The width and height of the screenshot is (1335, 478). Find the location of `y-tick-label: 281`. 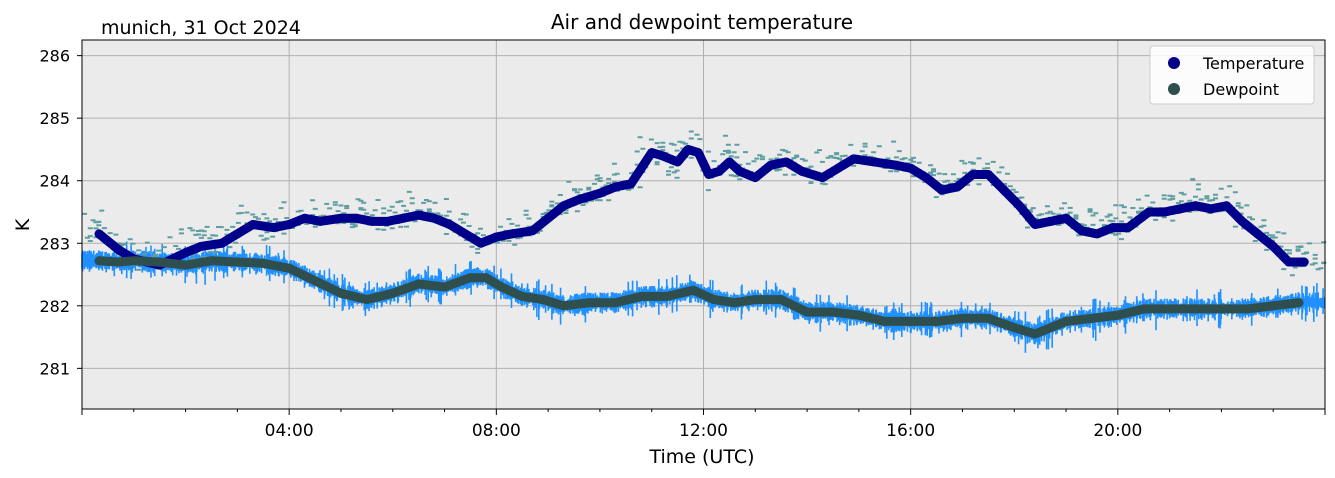

y-tick-label: 281 is located at coordinates (54, 368).